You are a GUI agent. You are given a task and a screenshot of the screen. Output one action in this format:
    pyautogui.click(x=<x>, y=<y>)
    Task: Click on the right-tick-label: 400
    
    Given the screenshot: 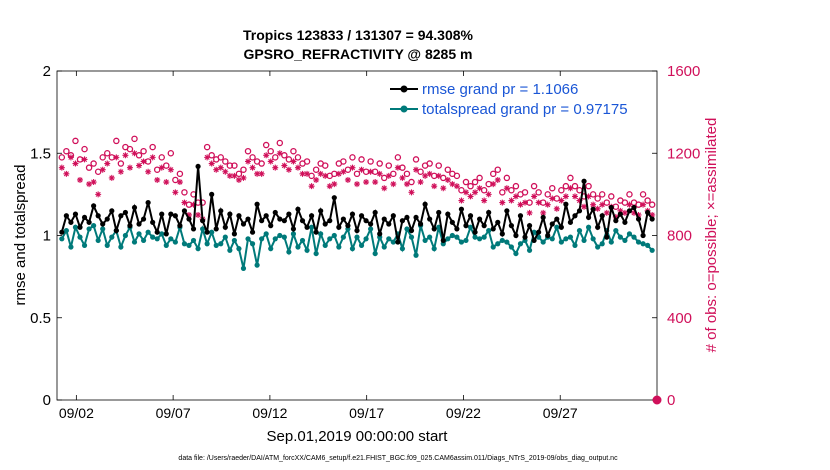 What is the action you would take?
    pyautogui.click(x=679, y=318)
    